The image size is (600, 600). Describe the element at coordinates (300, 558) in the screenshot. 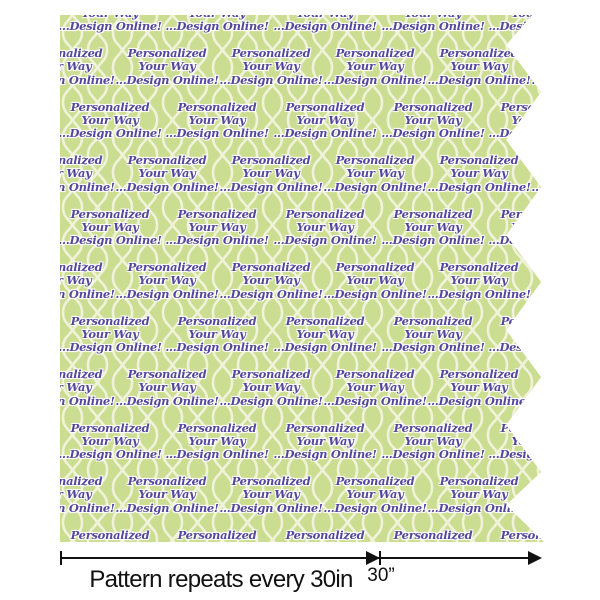

I see `dimension-line` at that location.